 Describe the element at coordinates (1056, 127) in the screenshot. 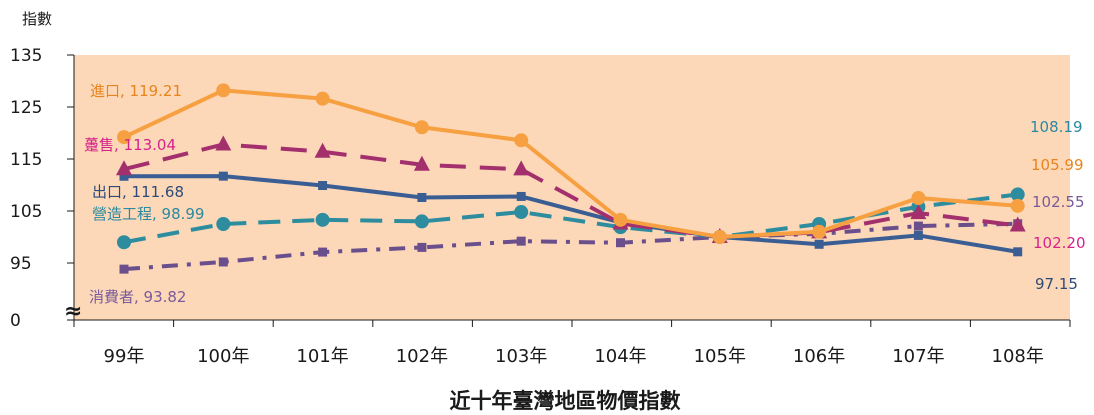

I see `series-end-label: 108.19` at that location.